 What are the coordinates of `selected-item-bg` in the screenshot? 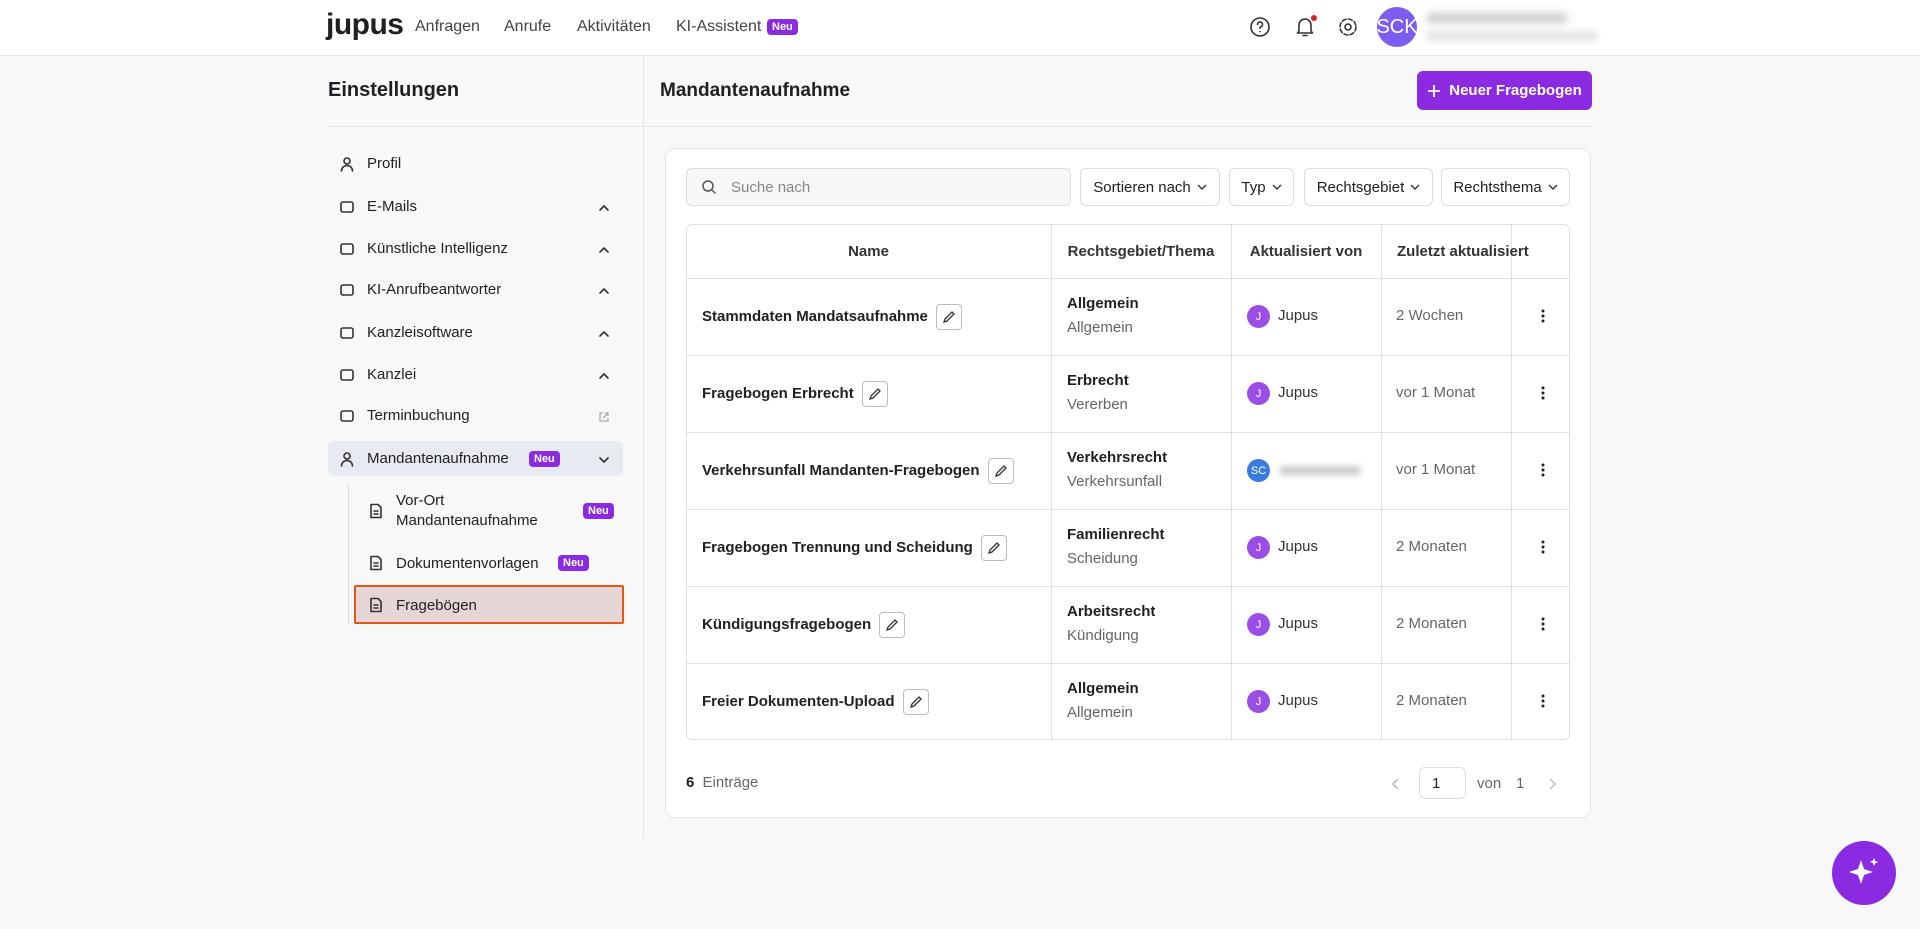 It's located at (489, 604).